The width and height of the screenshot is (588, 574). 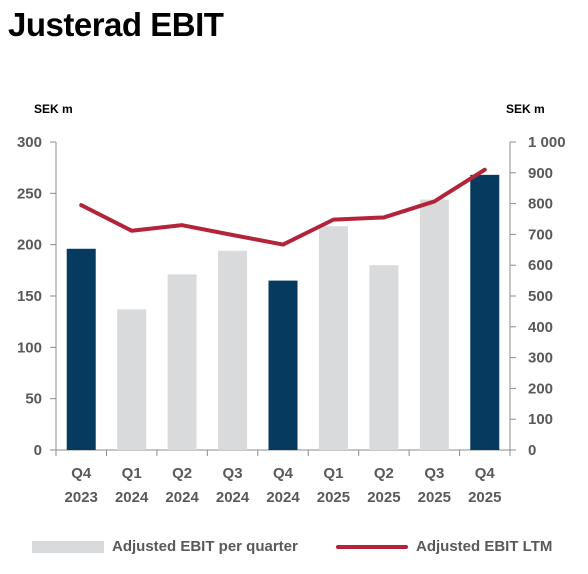 What do you see at coordinates (484, 546) in the screenshot?
I see `legend-label-line: Adjusted EBIT LTM` at bounding box center [484, 546].